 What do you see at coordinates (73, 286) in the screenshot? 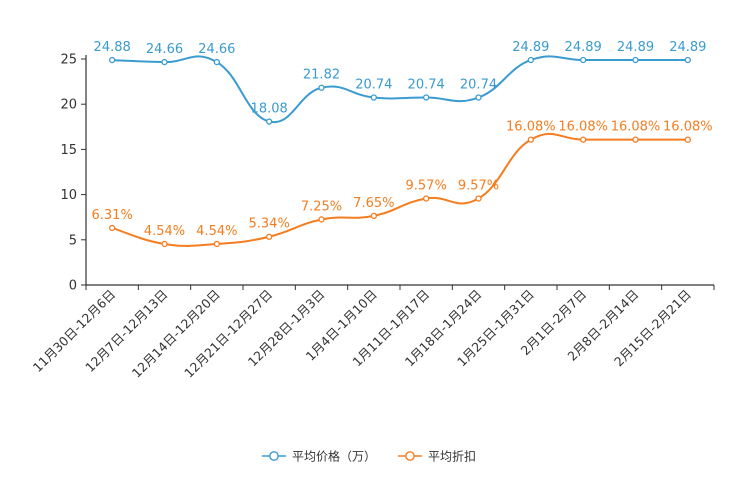
I see `y-tick-label: 0` at bounding box center [73, 286].